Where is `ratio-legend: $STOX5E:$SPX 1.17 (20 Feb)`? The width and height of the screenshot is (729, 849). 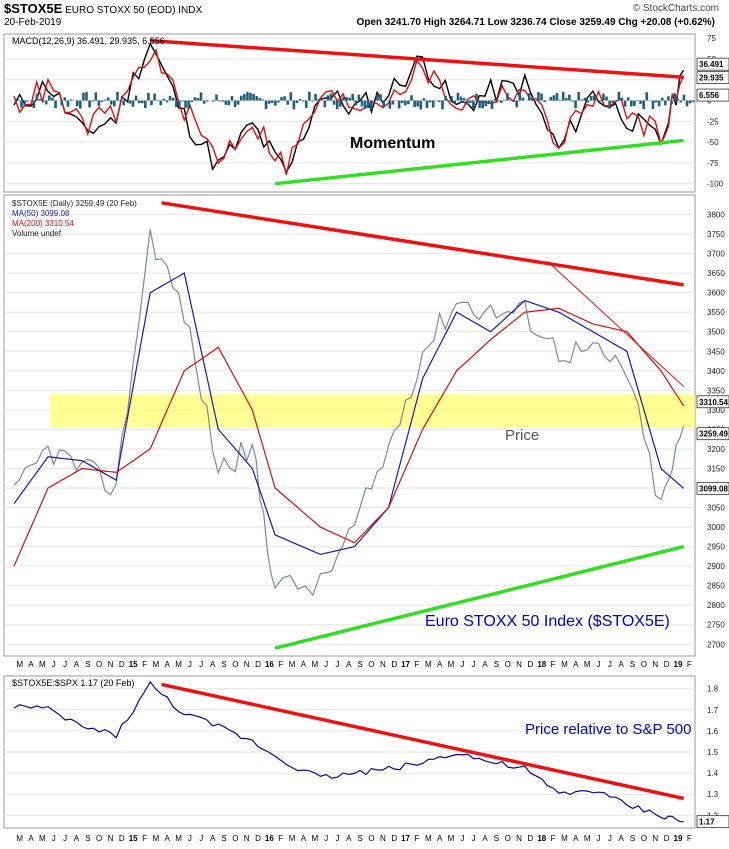 ratio-legend: $STOX5E:$SPX 1.17 (20 Feb) is located at coordinates (73, 683).